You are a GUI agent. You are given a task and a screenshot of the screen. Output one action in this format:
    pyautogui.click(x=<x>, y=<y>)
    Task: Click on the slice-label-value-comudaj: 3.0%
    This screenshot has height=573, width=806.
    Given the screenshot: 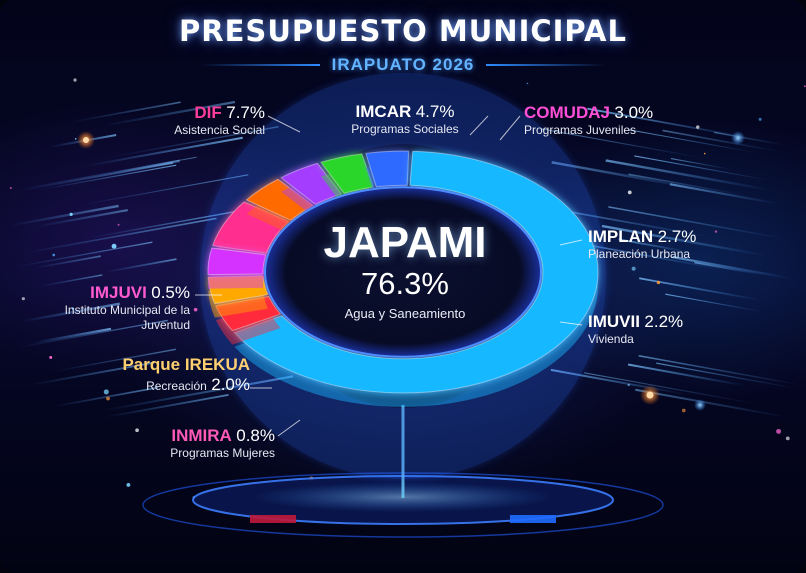 What is the action you would take?
    pyautogui.click(x=634, y=112)
    